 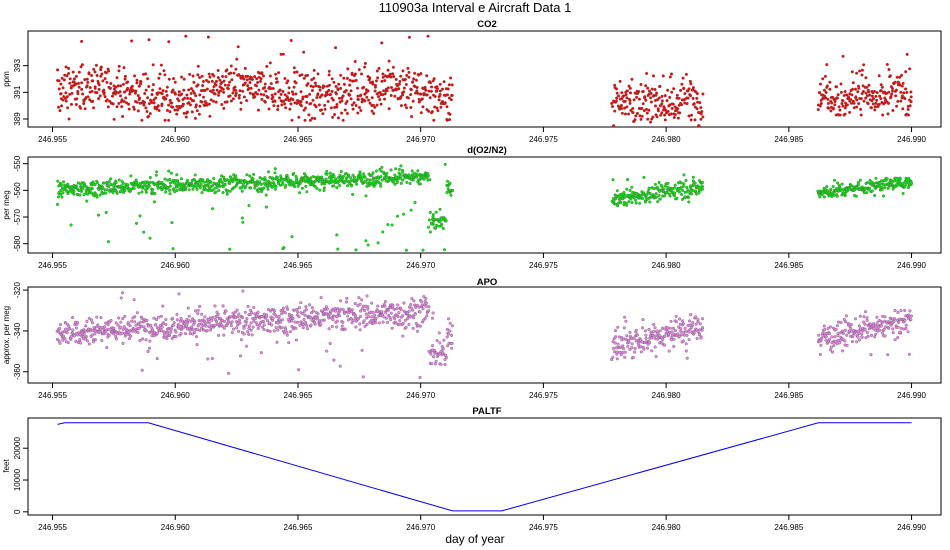 I want to click on y-axis-label: approx. per meg, so click(x=6, y=335).